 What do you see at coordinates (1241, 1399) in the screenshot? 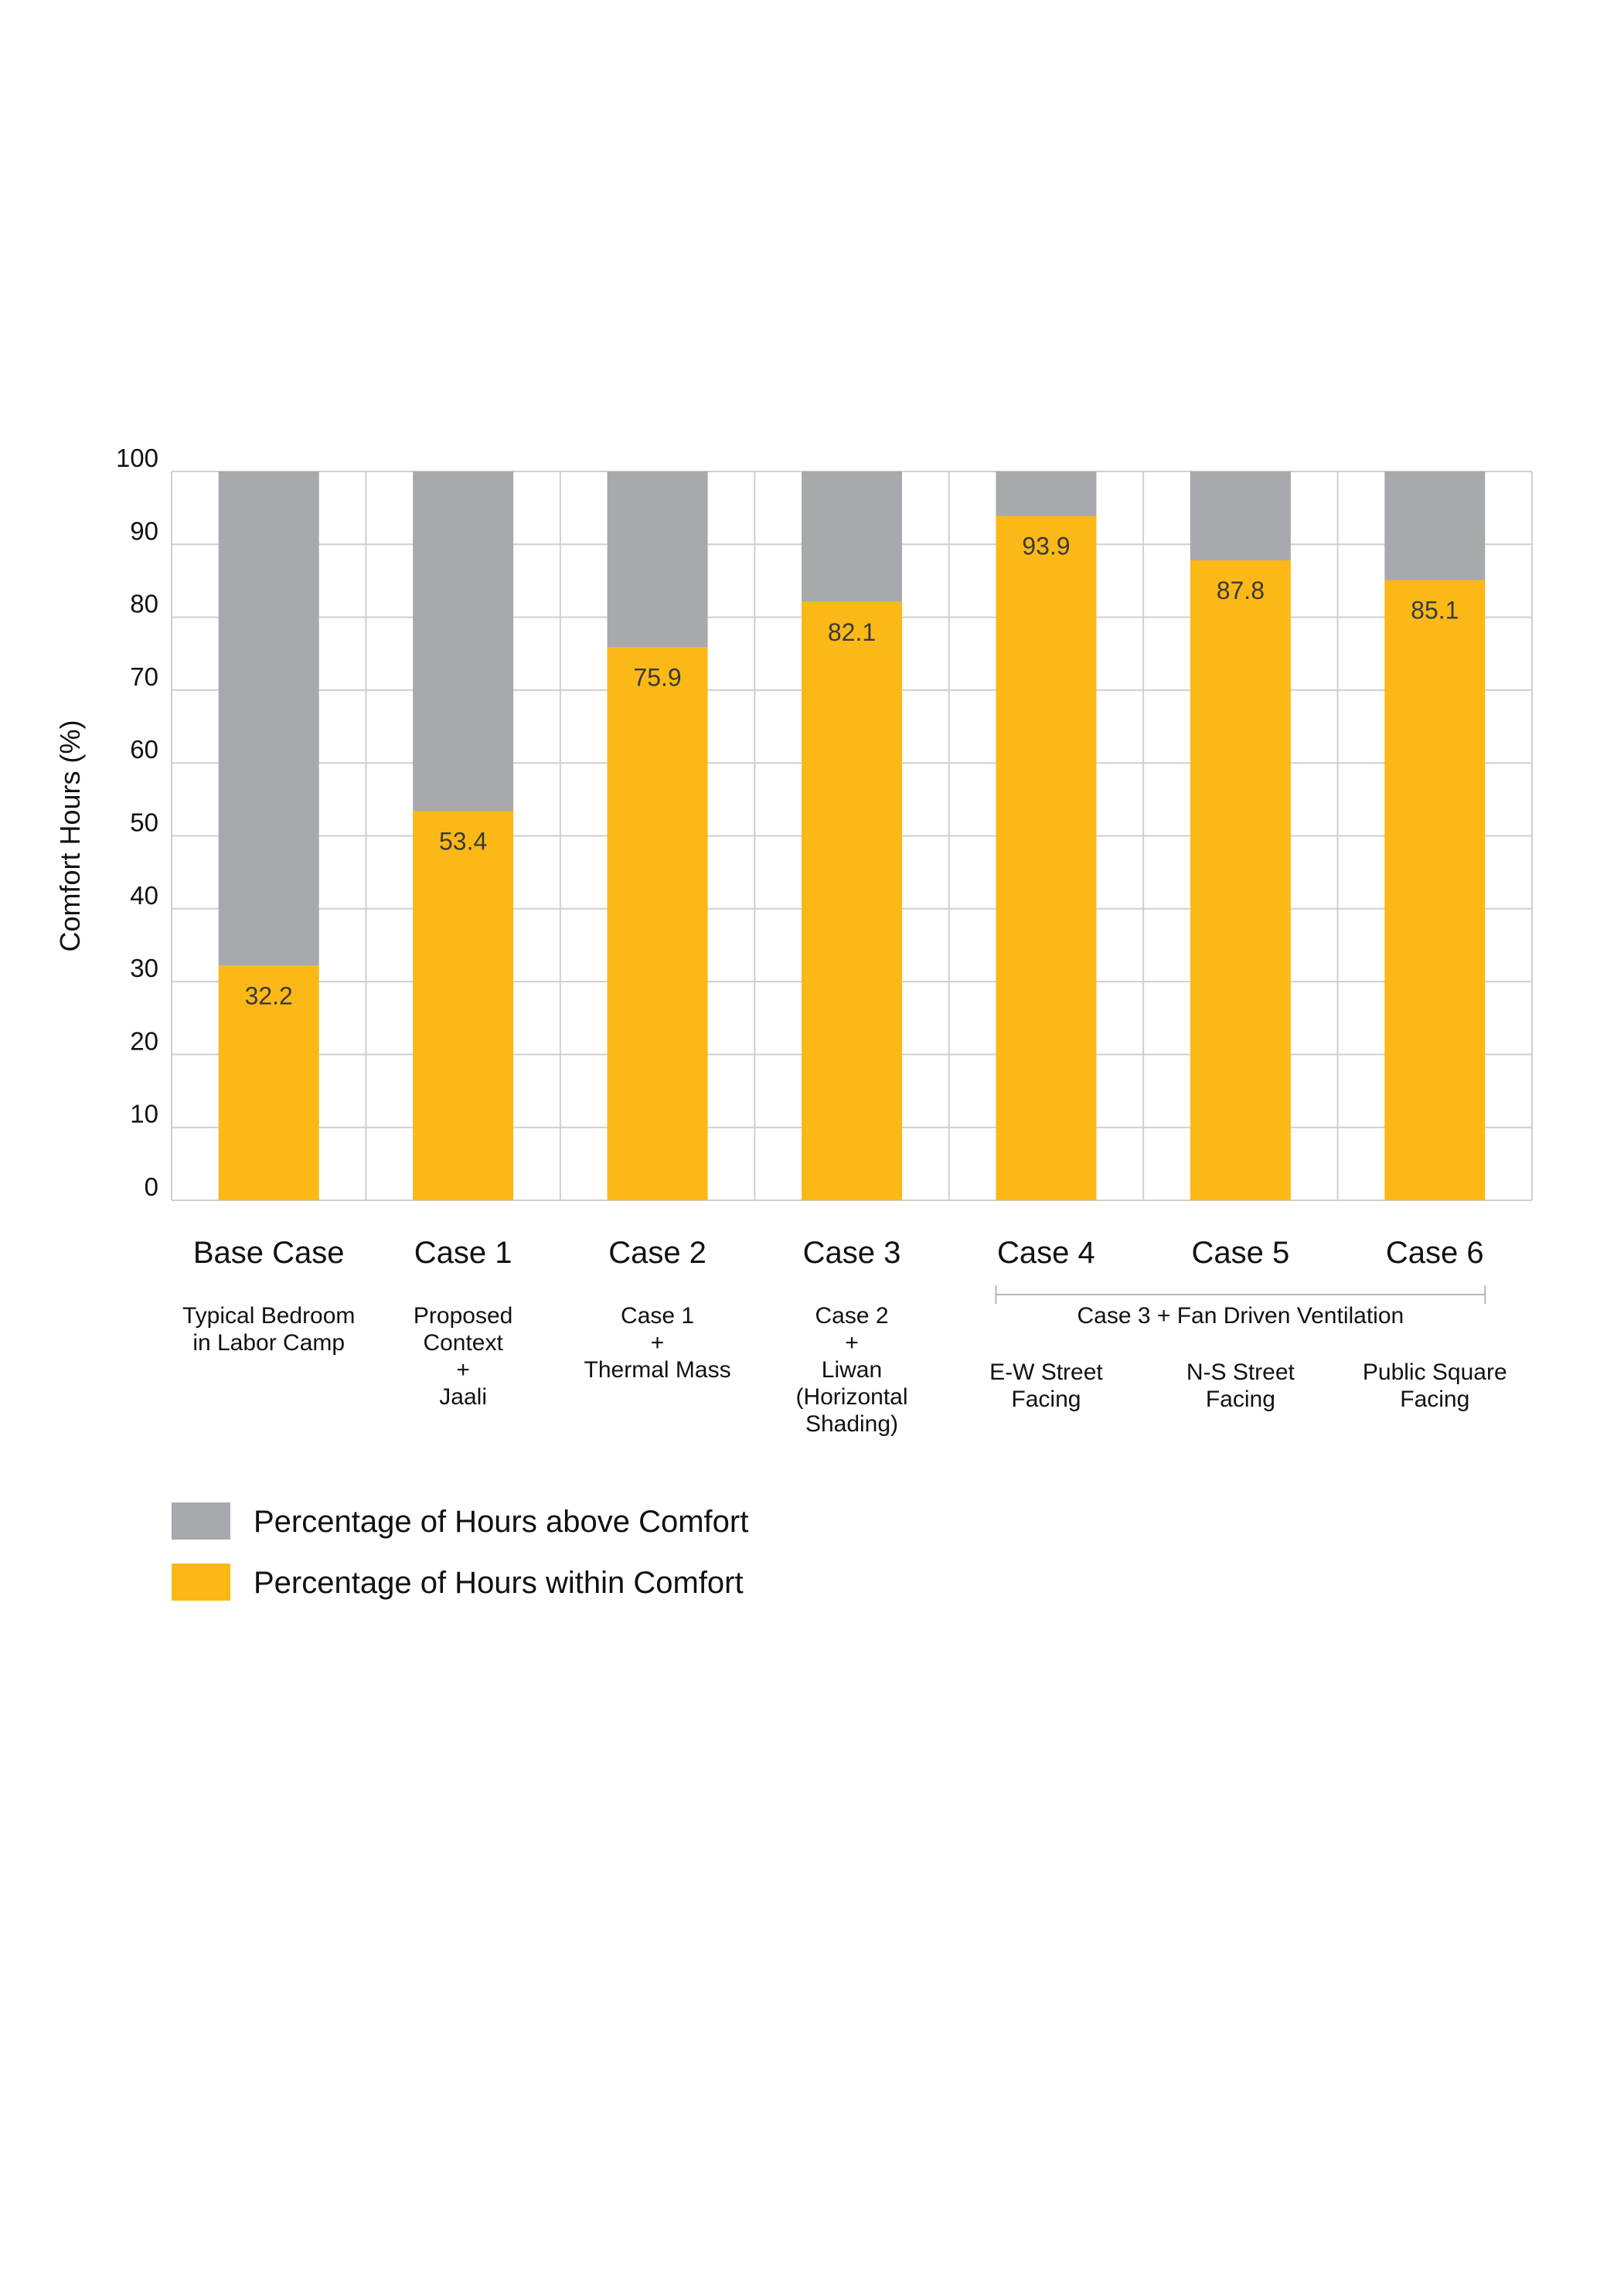
I see `description-5-line-1: Facing` at bounding box center [1241, 1399].